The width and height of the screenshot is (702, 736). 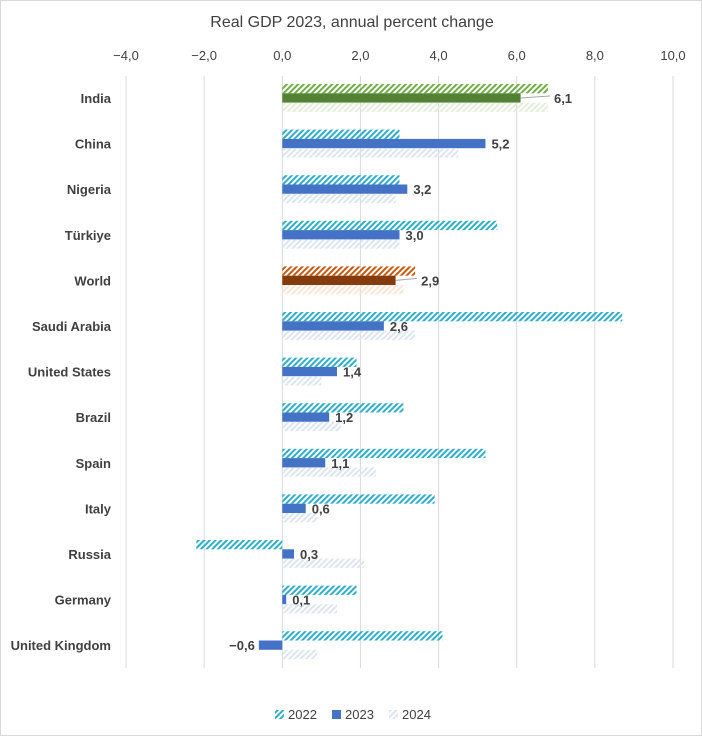 I want to click on bar-2022-spain, so click(x=384, y=453).